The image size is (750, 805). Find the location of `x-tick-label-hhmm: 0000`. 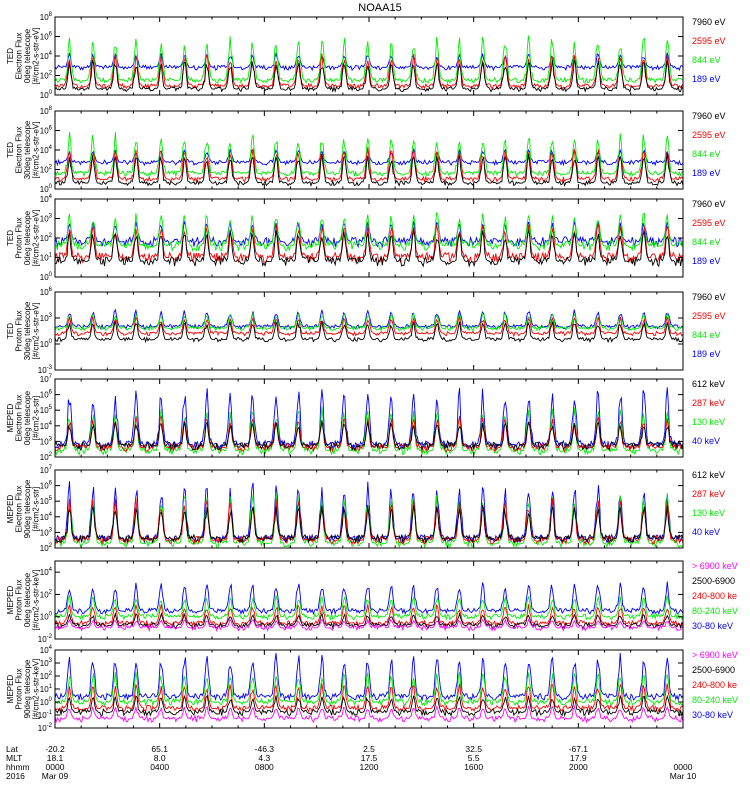

x-tick-label-hhmm: 0000 is located at coordinates (683, 767).